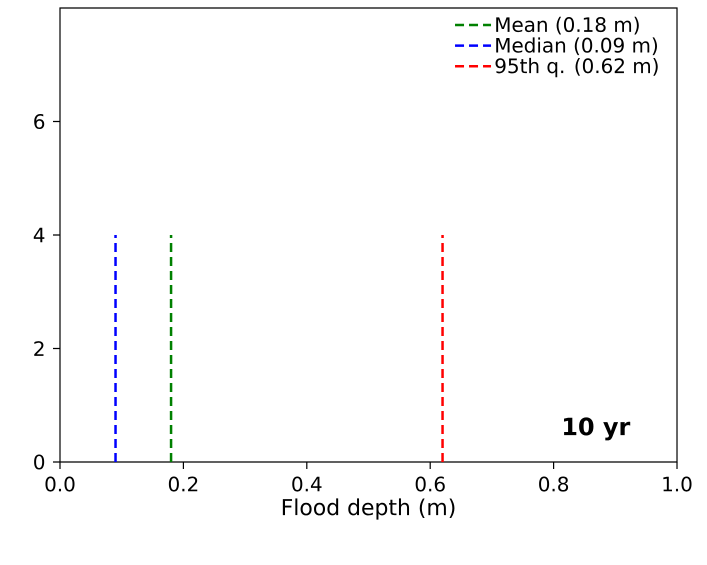 This screenshot has width=707, height=565. What do you see at coordinates (577, 68) in the screenshot?
I see `legend-label: 95th q. (0.62 m)` at bounding box center [577, 68].